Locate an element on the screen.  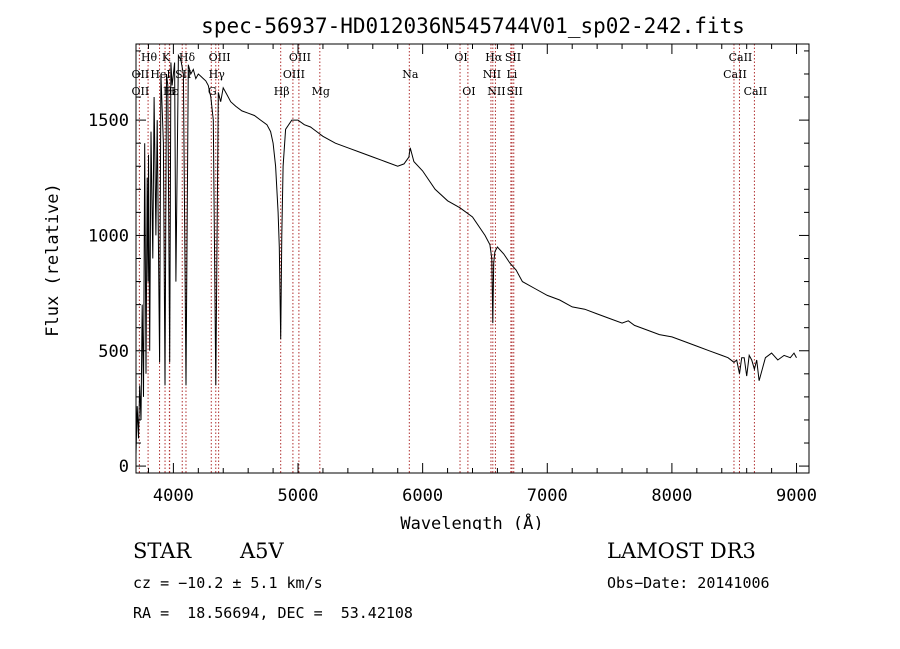
x-axis-label: Wavelength (Å) is located at coordinates (471, 521).